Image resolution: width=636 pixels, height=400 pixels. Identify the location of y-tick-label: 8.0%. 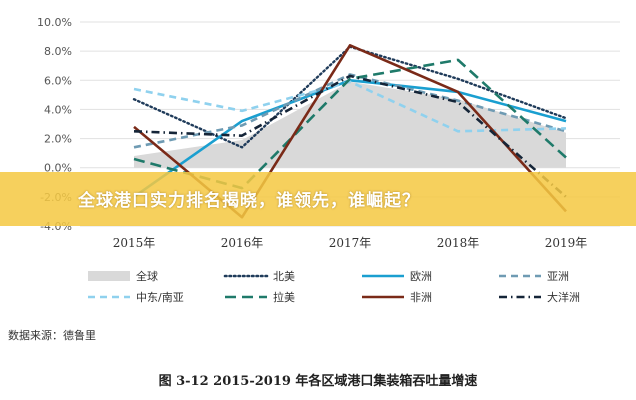
(58, 51).